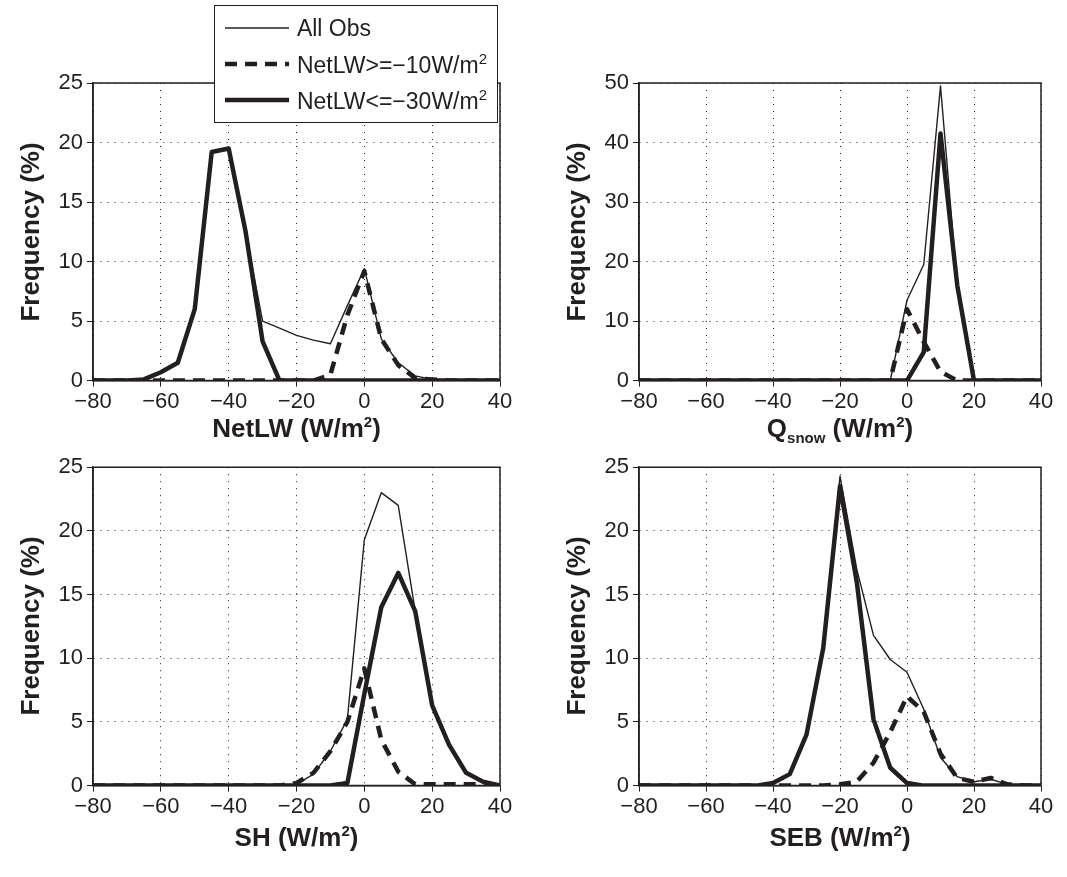  I want to click on y-tick-label: 50, so click(616, 82).